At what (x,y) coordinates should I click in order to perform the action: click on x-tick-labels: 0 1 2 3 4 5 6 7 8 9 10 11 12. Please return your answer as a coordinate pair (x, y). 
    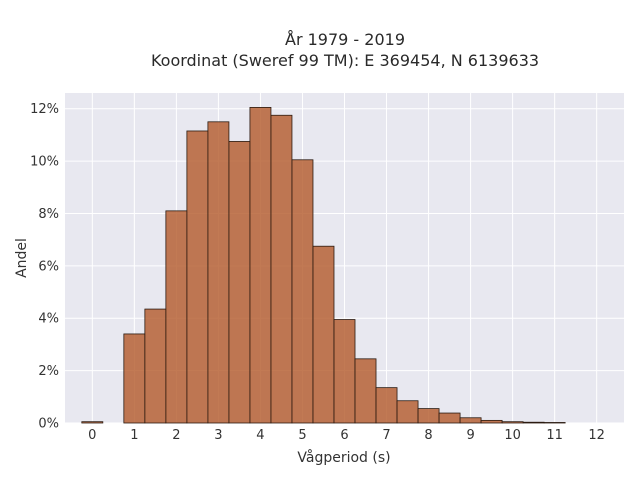
    Looking at the image, I should click on (346, 435).